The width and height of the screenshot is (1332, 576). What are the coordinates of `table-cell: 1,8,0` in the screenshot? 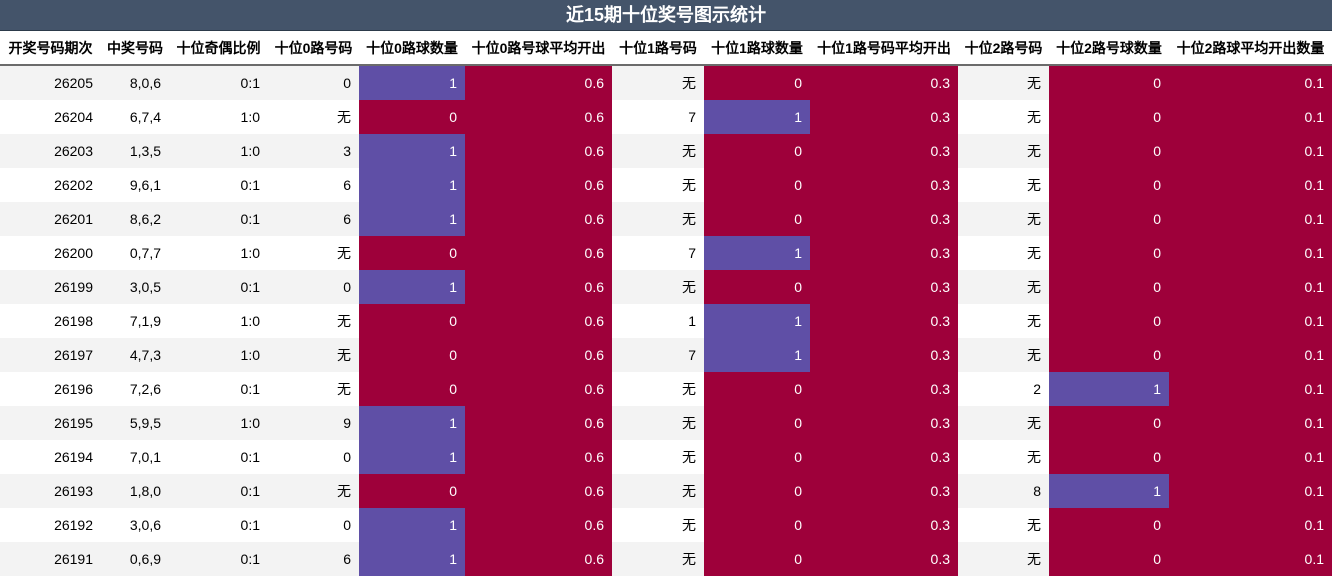 It's located at (135, 491).